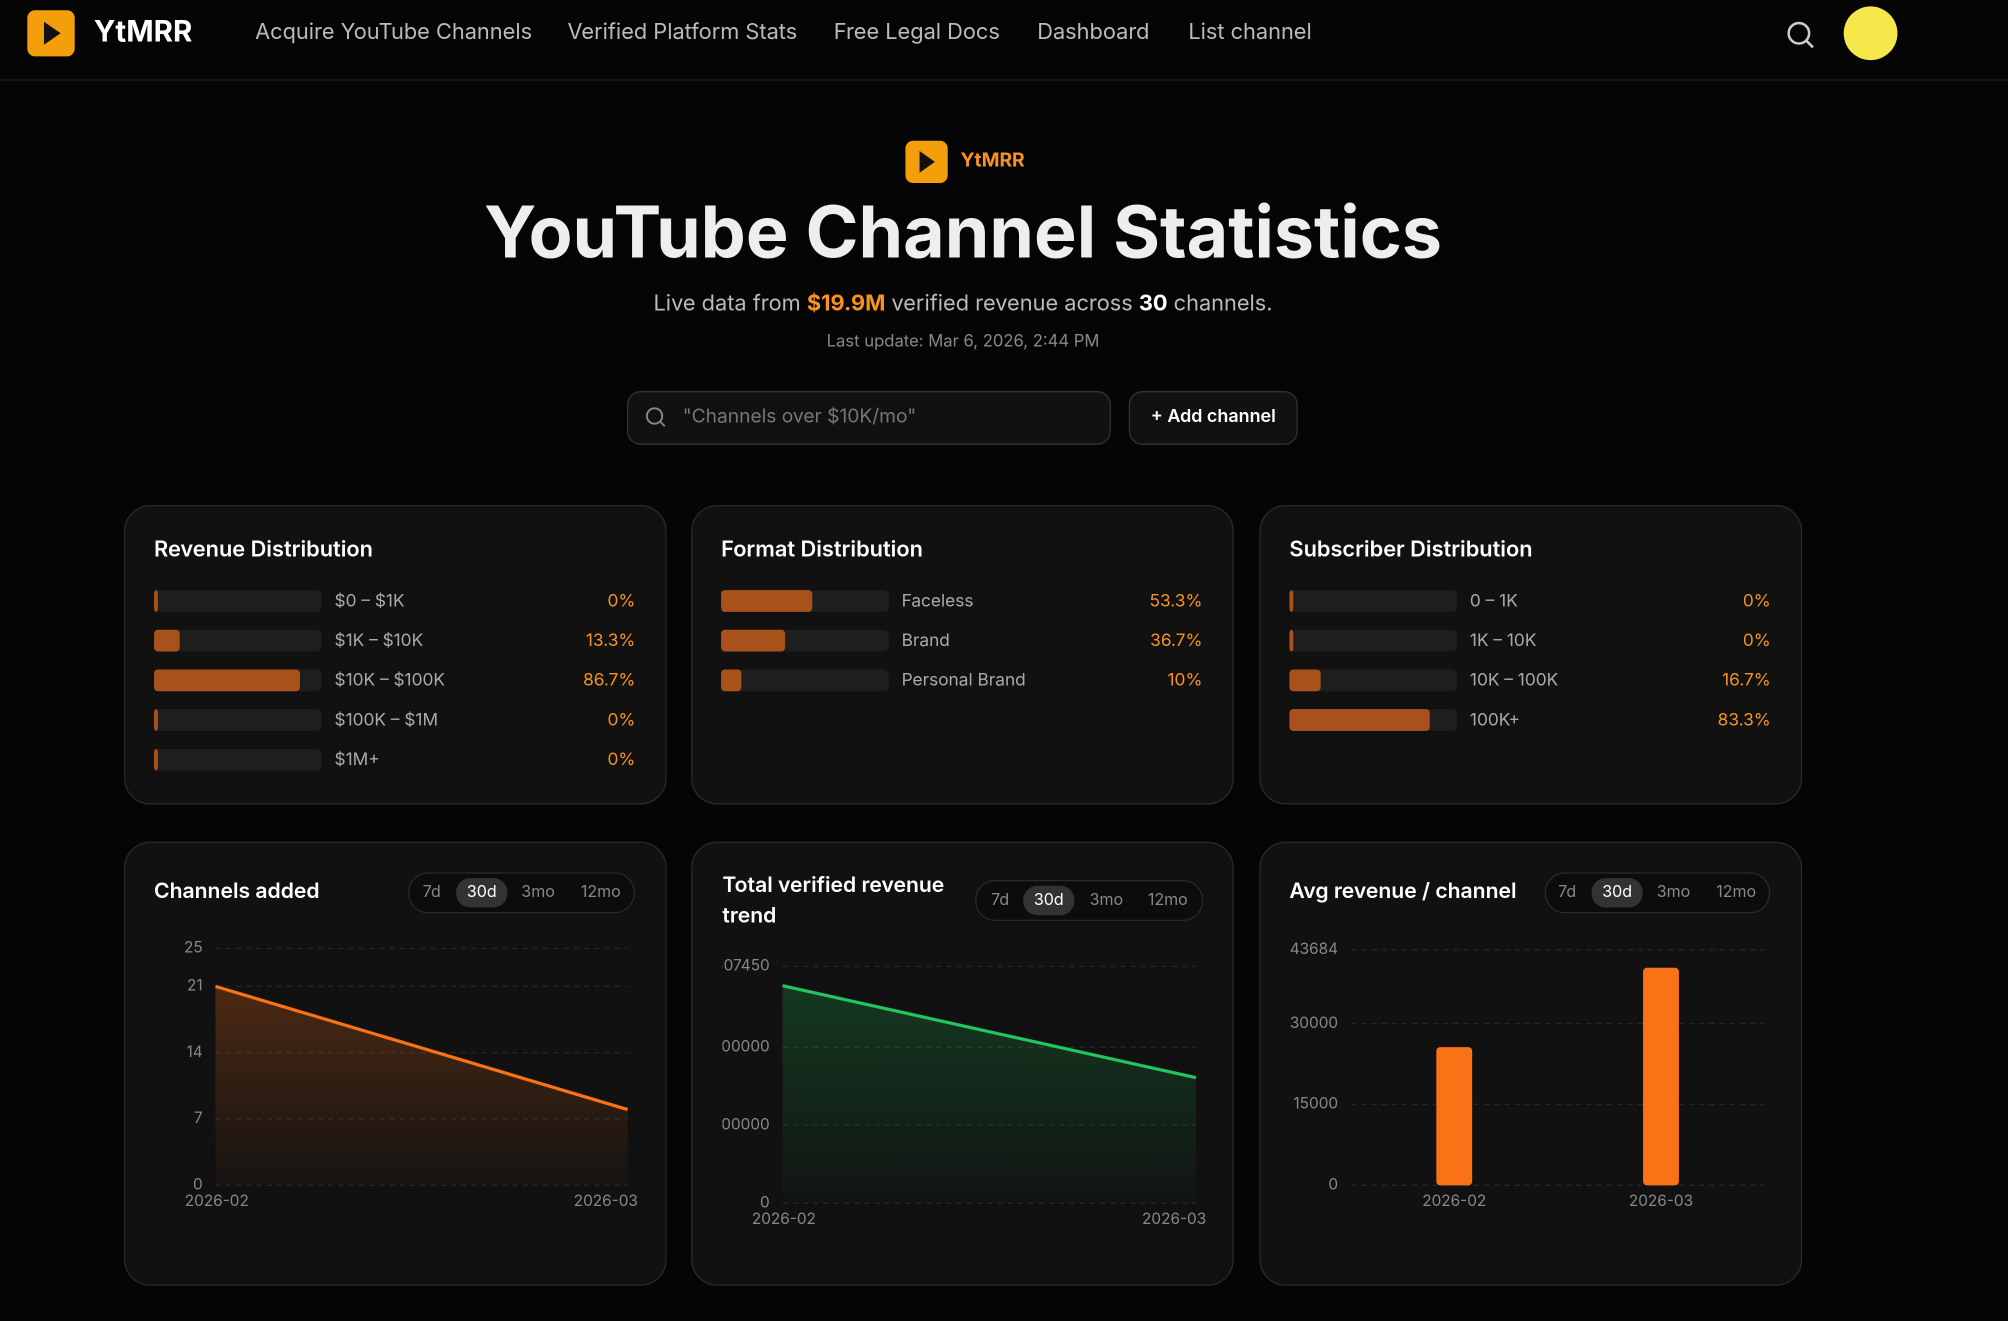 The height and width of the screenshot is (1321, 2008). Describe the element at coordinates (357, 759) in the screenshot. I see `row-label: $1M+` at that location.